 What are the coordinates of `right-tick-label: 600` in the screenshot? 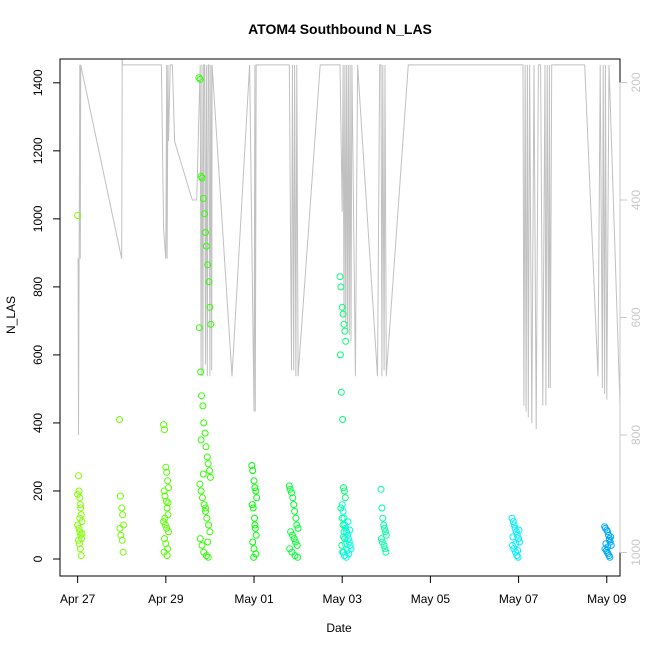 It's located at (636, 317).